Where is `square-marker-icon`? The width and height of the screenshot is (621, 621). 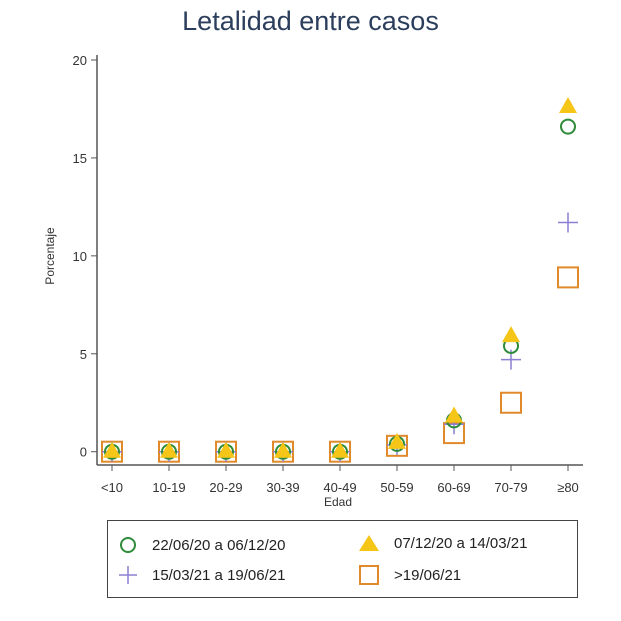 square-marker-icon is located at coordinates (369, 575).